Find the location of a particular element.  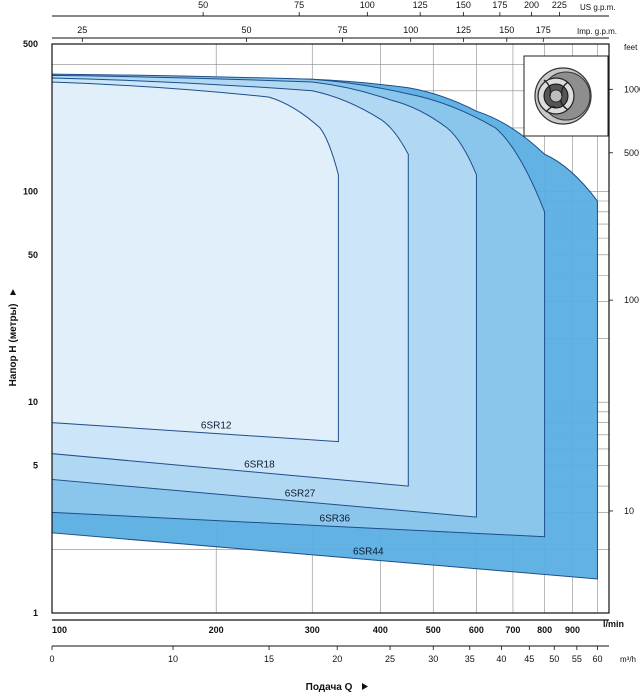

x-tick-label: 500 is located at coordinates (433, 630).